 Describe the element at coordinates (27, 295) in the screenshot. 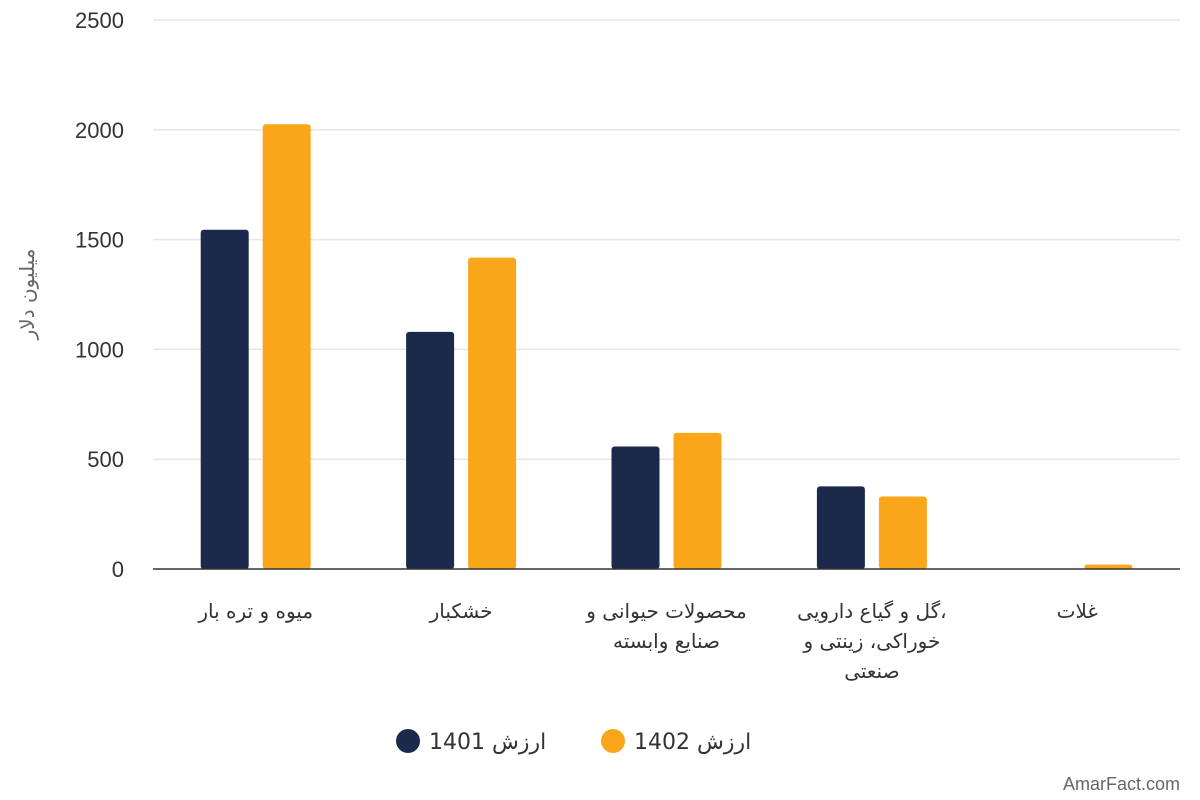

I see `y-axis-title: میلیون دلار` at that location.